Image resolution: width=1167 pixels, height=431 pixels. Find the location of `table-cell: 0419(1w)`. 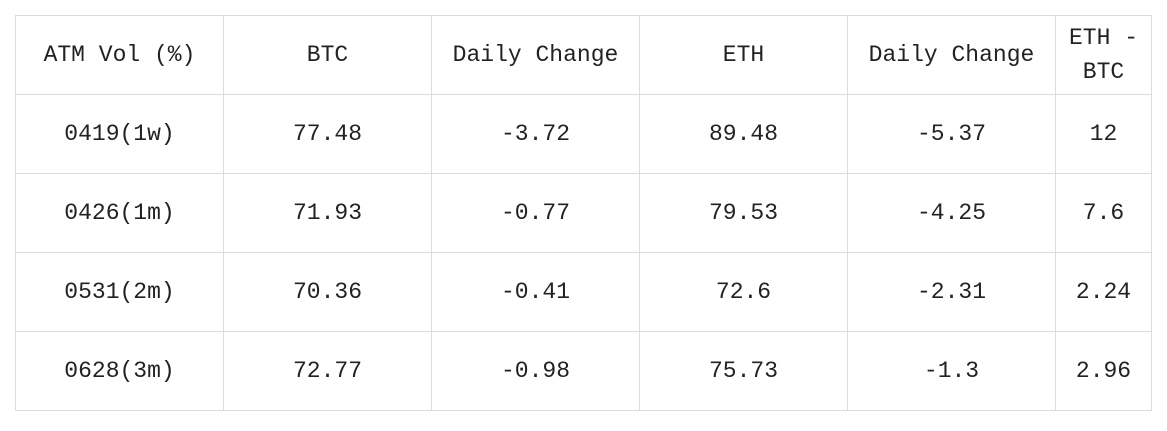

table-cell: 0419(1w) is located at coordinates (119, 134).